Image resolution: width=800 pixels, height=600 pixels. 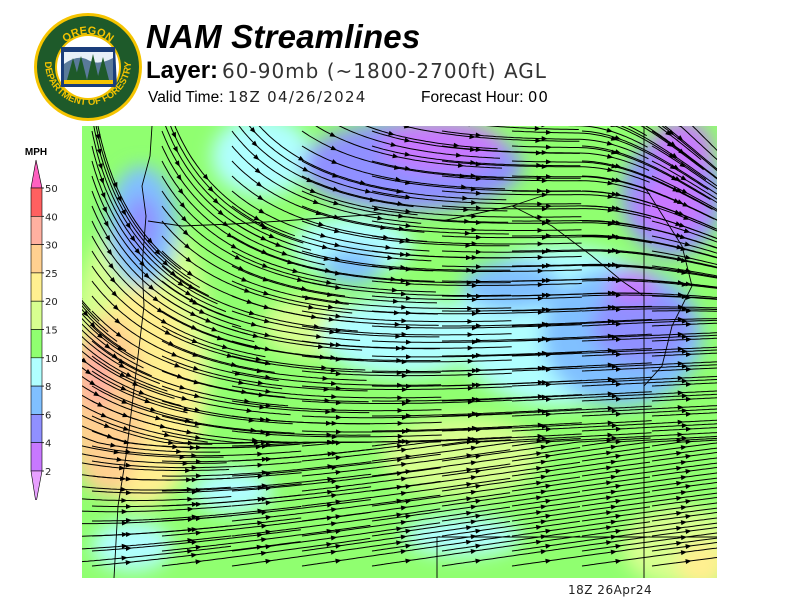 What do you see at coordinates (48, 415) in the screenshot?
I see `legend-label: 6` at bounding box center [48, 415].